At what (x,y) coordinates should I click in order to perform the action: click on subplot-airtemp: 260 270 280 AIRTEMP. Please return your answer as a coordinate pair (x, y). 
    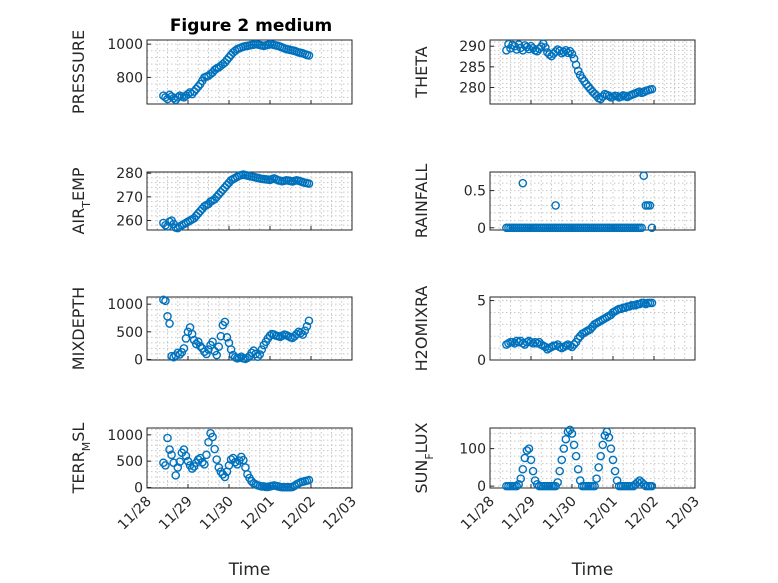
    Looking at the image, I should click on (211, 200).